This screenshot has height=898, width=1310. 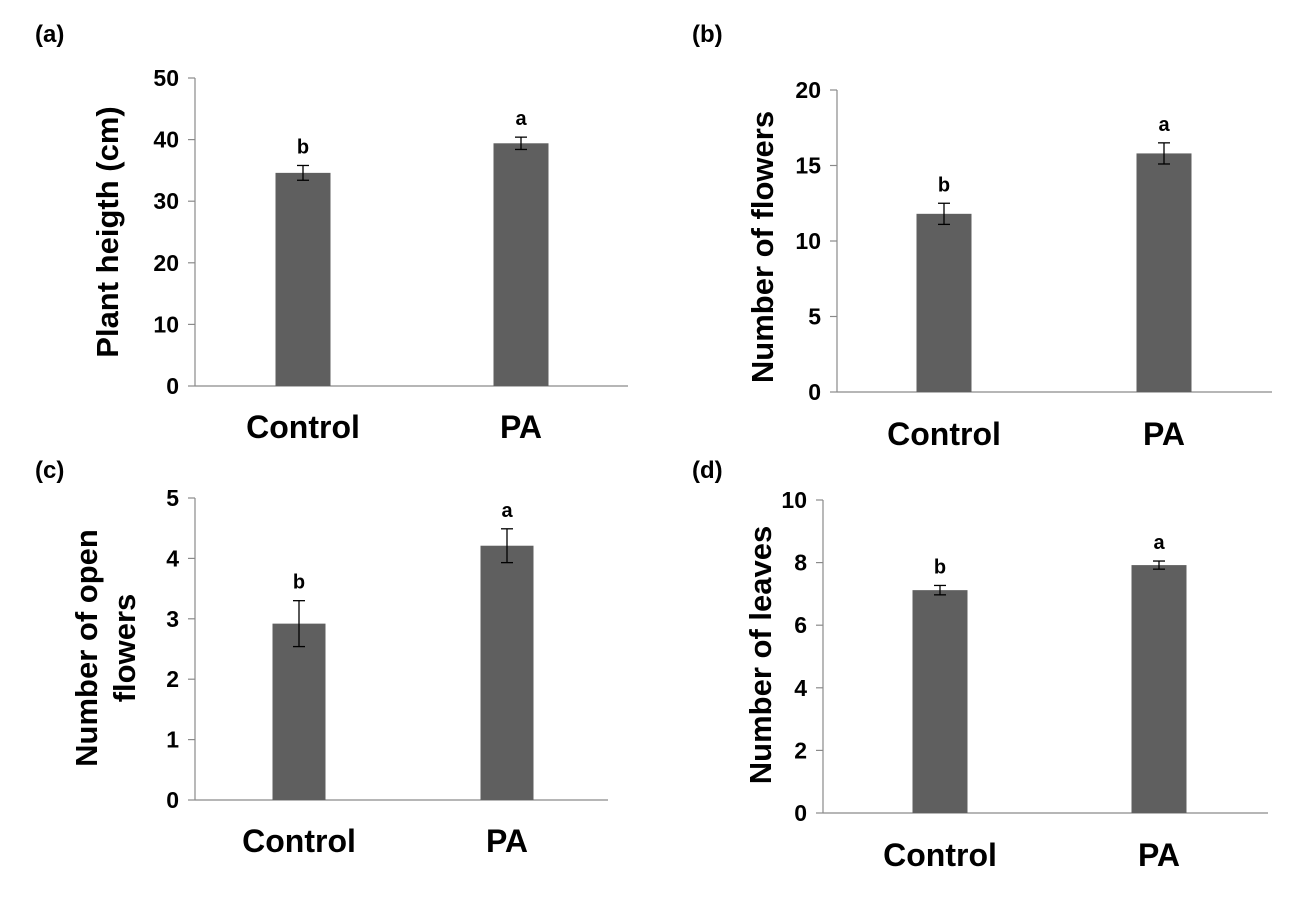 I want to click on panel-label: (c), so click(x=49, y=470).